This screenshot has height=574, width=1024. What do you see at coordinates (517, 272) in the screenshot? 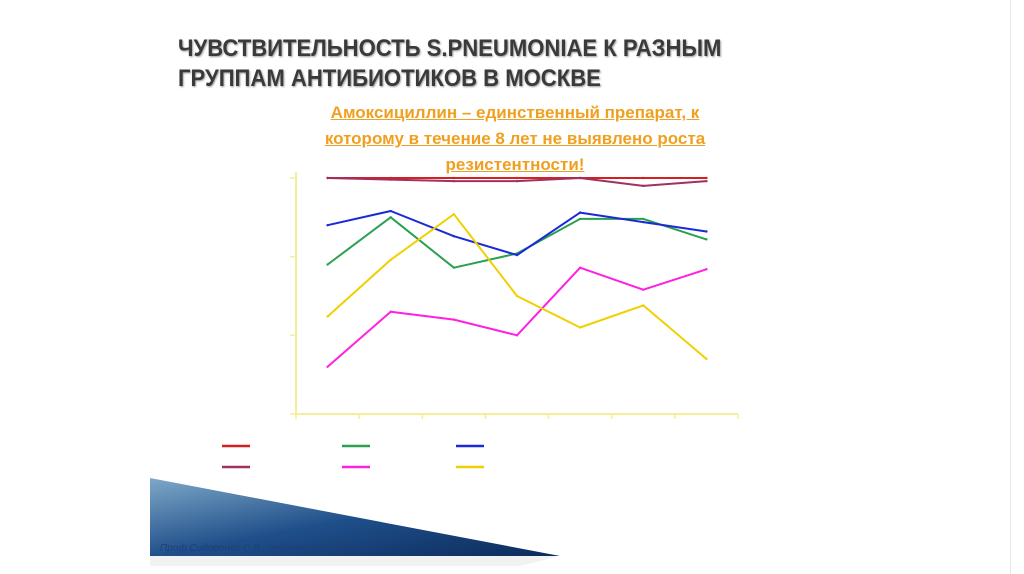
I see `chart-series` at bounding box center [517, 272].